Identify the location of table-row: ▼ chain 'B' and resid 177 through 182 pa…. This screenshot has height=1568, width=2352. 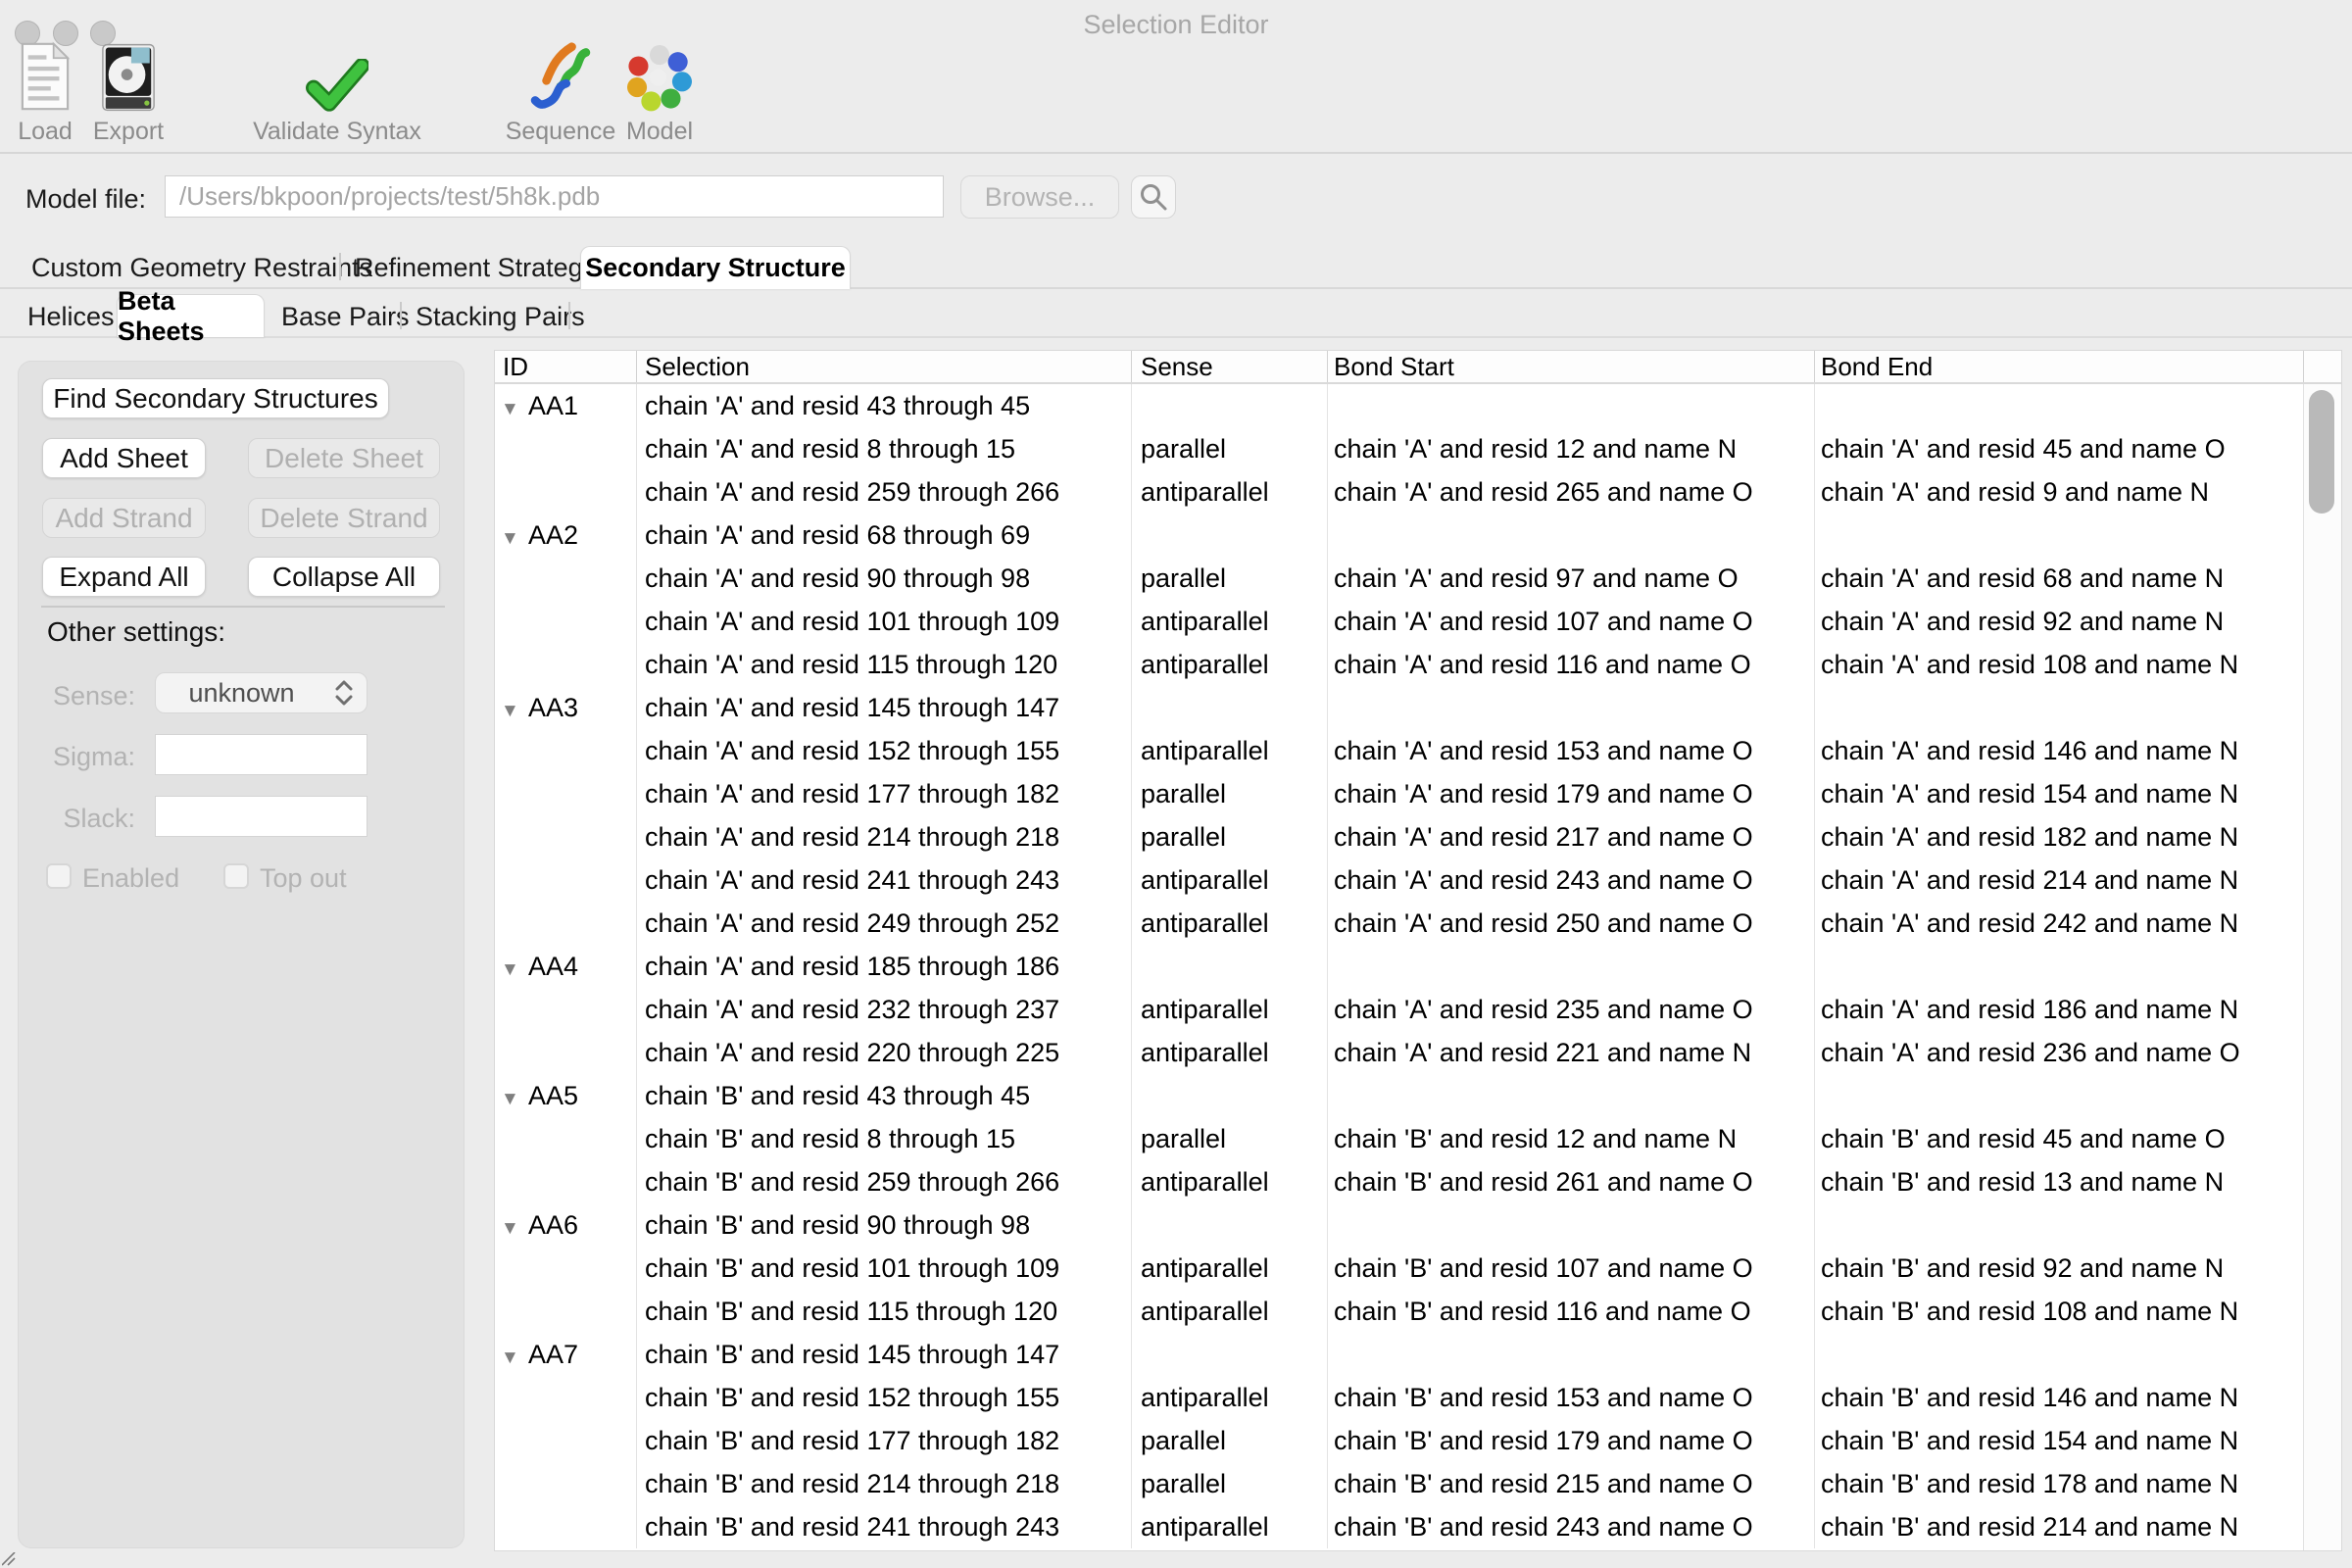
(1399, 1440).